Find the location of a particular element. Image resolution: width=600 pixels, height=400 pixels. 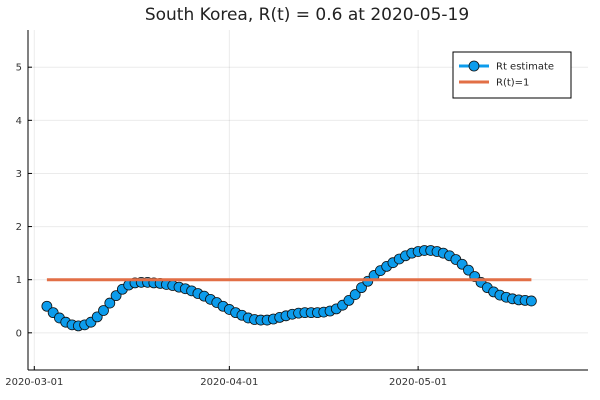

y-tick-label: 5 is located at coordinates (19, 68).